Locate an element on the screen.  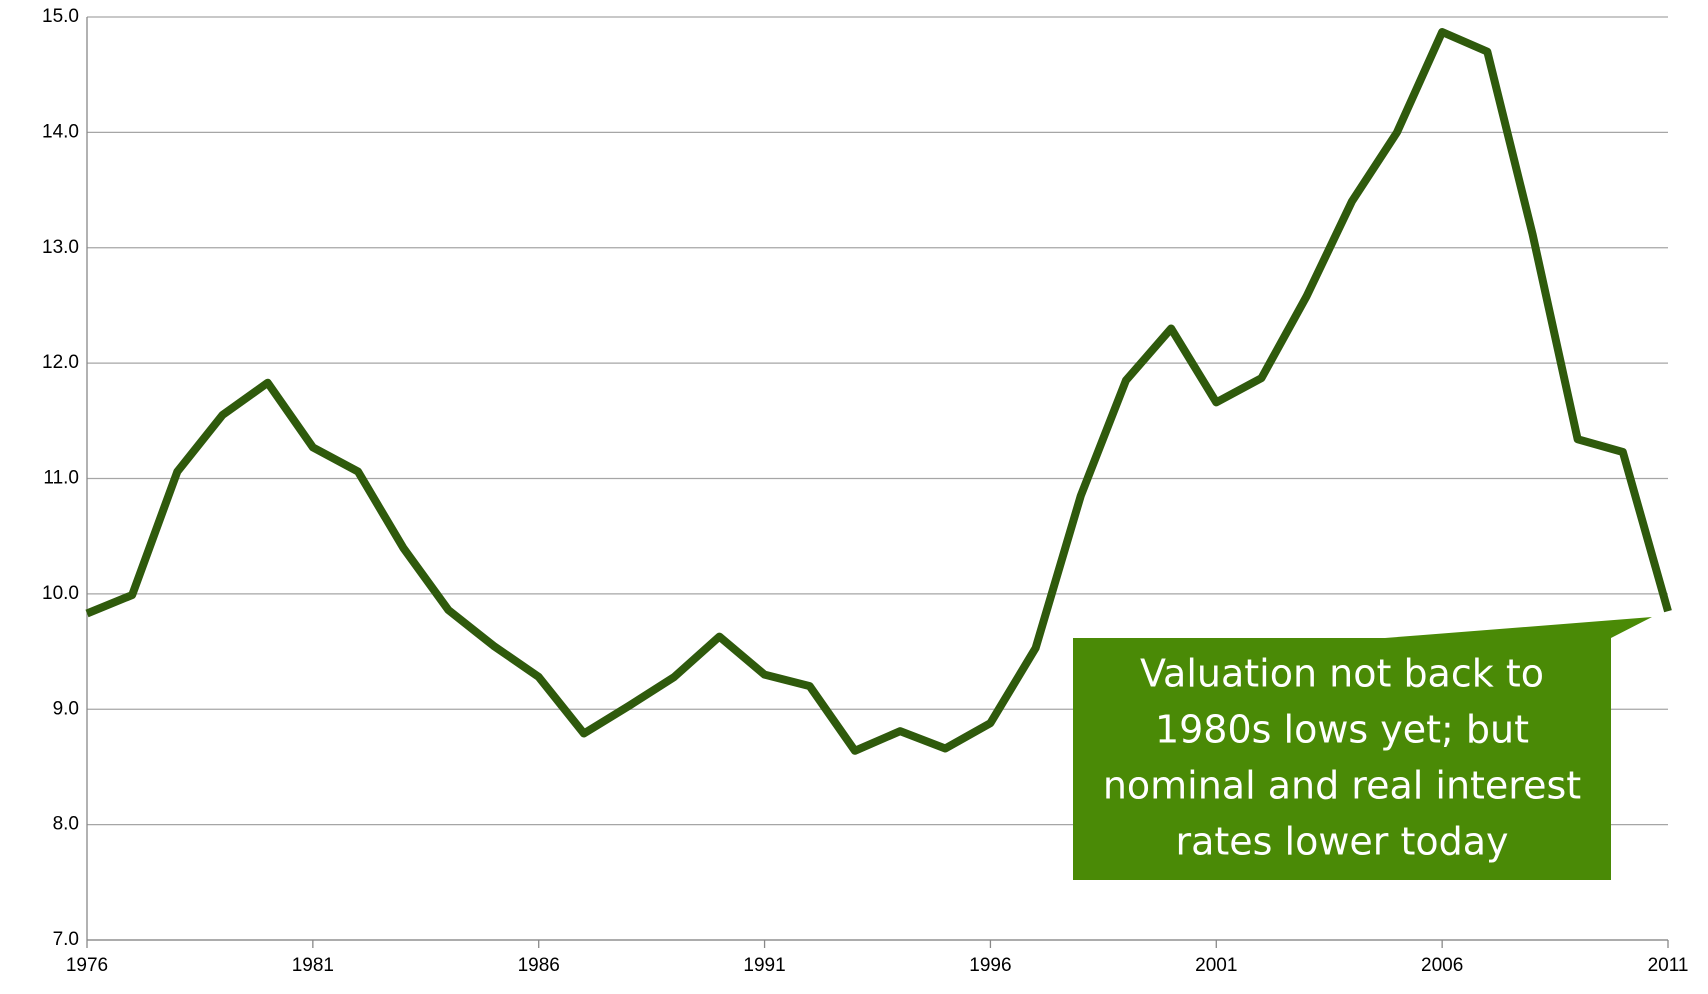
x-tick-label: 1981 is located at coordinates (313, 965).